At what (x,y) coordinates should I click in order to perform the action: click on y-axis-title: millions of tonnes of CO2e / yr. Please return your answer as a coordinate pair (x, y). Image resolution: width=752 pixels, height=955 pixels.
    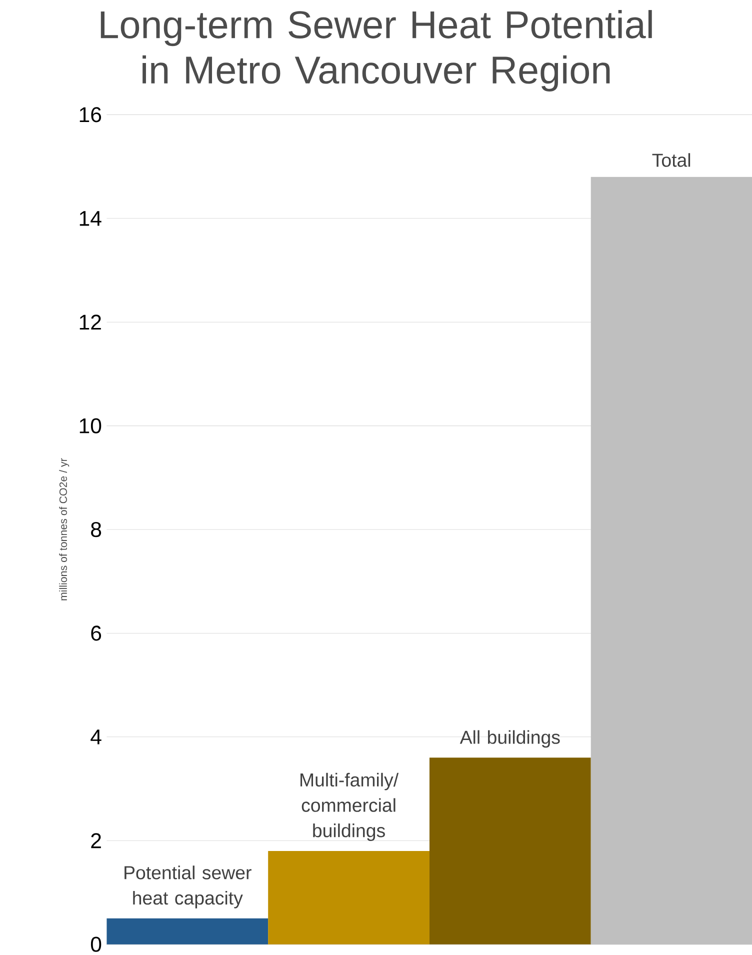
    Looking at the image, I should click on (64, 529).